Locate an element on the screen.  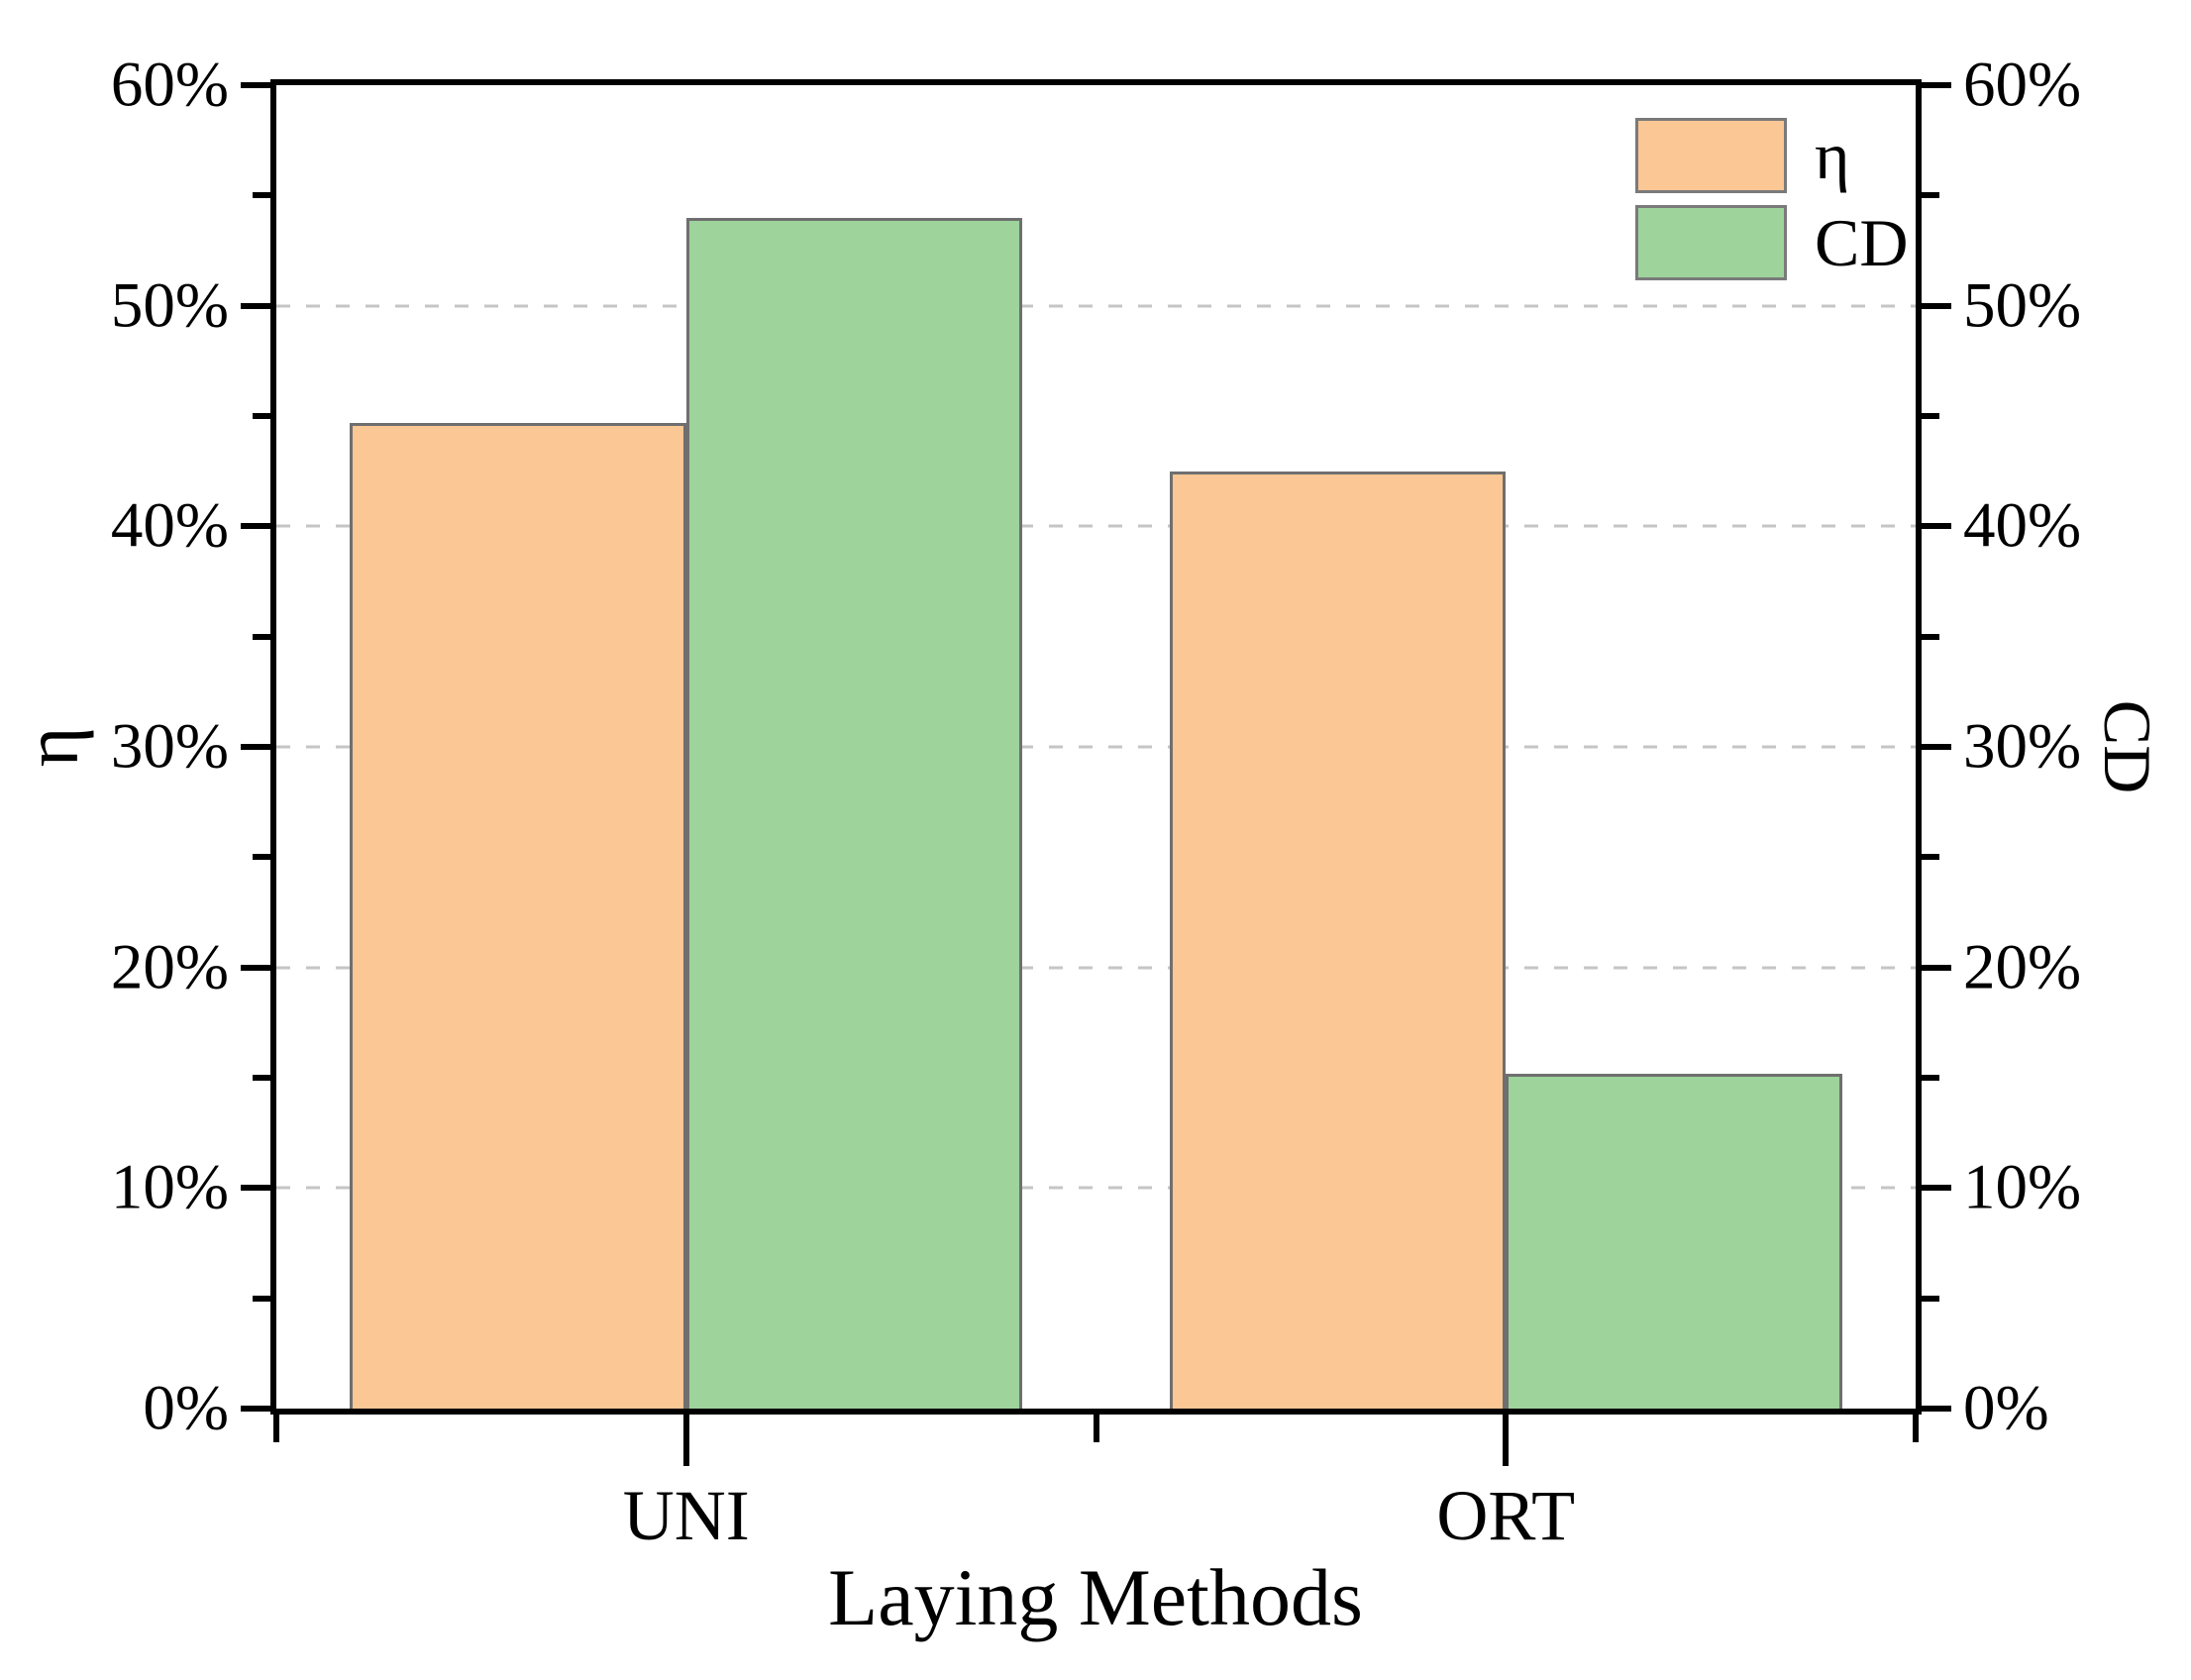
left-axis-title: η is located at coordinates (51, 747).